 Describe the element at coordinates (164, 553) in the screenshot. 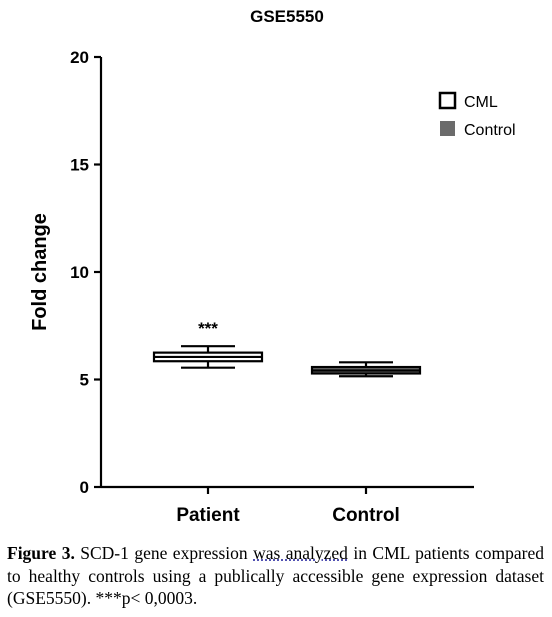

I see `caption-text-1: SCD-1 gene expression` at that location.